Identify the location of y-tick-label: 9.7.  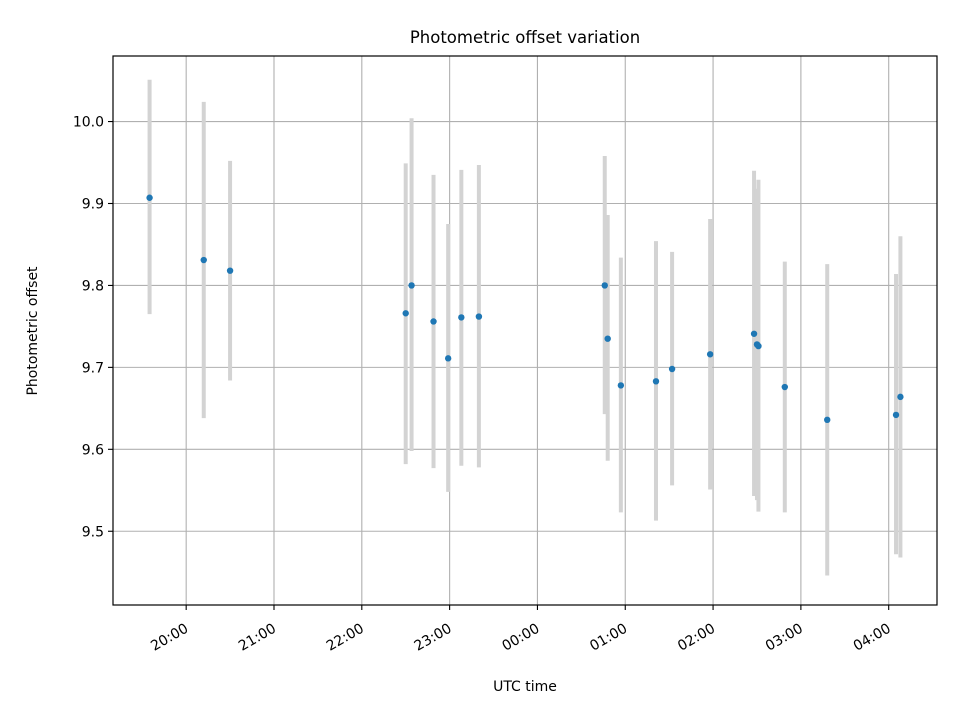
(93, 368).